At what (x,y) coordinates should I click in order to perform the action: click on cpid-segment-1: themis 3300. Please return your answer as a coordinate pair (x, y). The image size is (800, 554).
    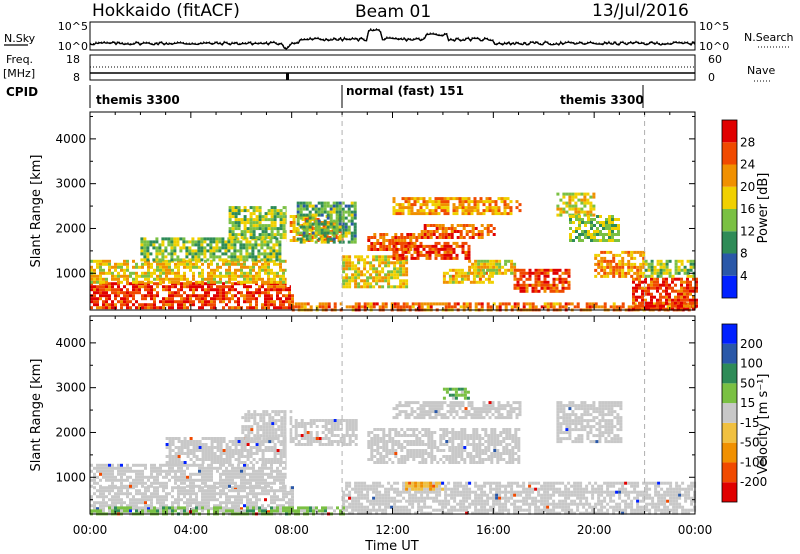
    Looking at the image, I should click on (138, 100).